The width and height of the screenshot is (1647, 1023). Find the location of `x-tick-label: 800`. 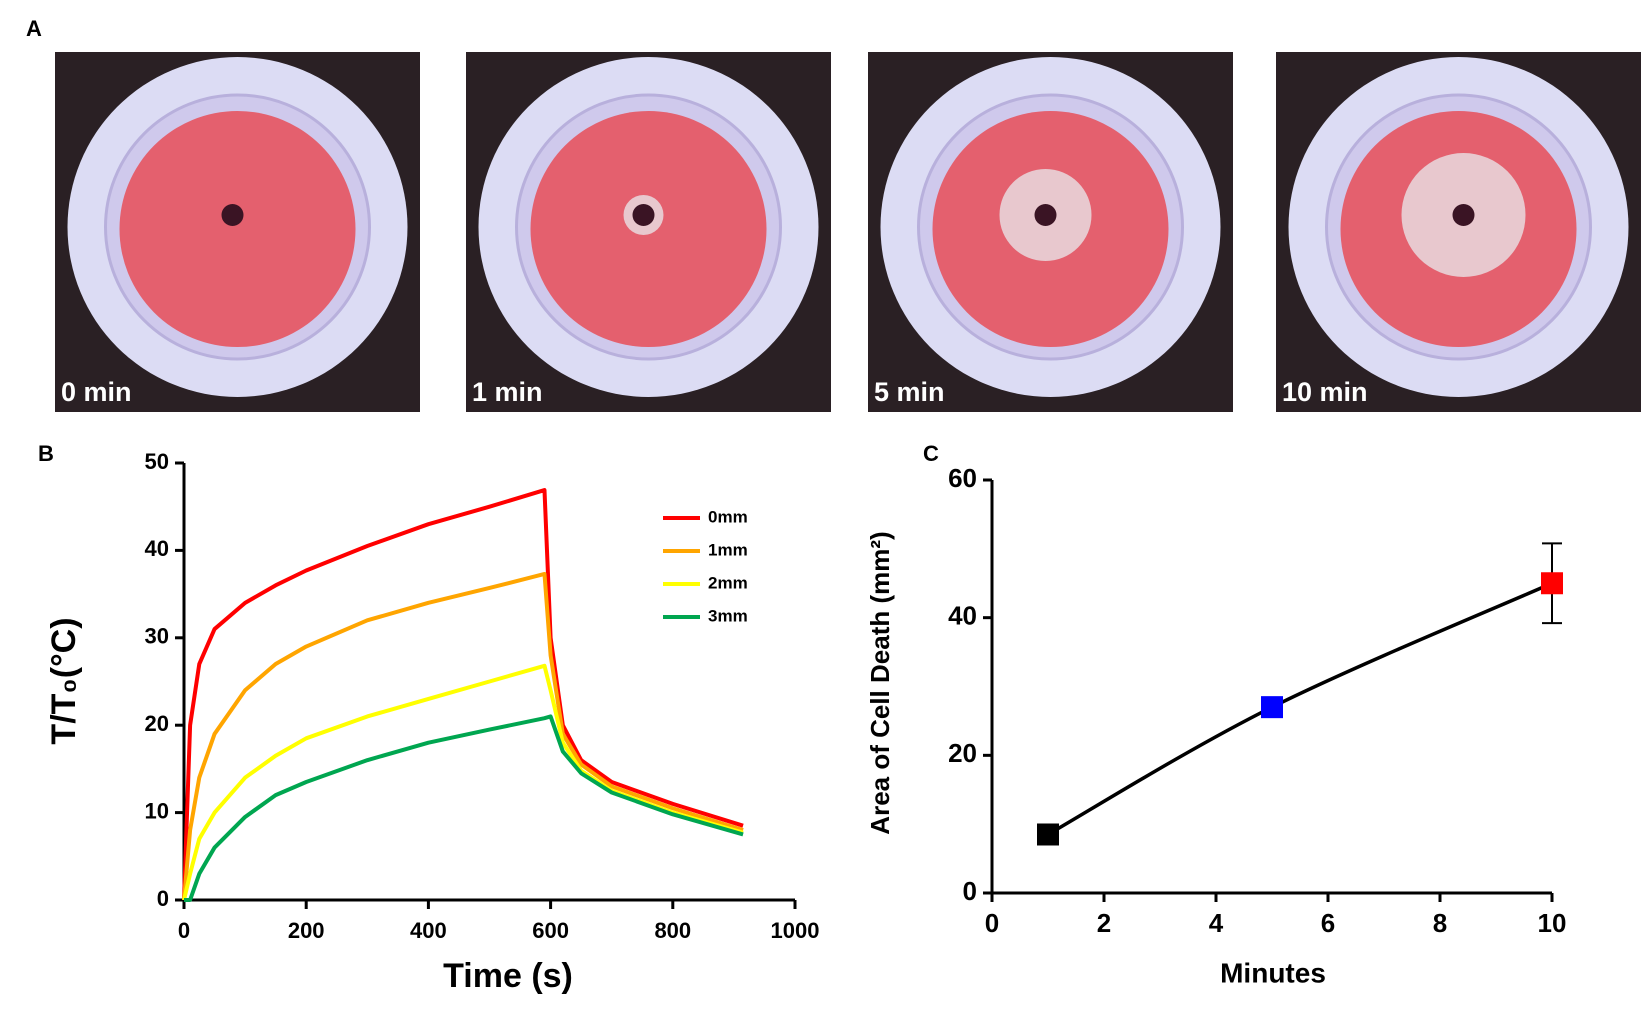

x-tick-label: 800 is located at coordinates (672, 930).